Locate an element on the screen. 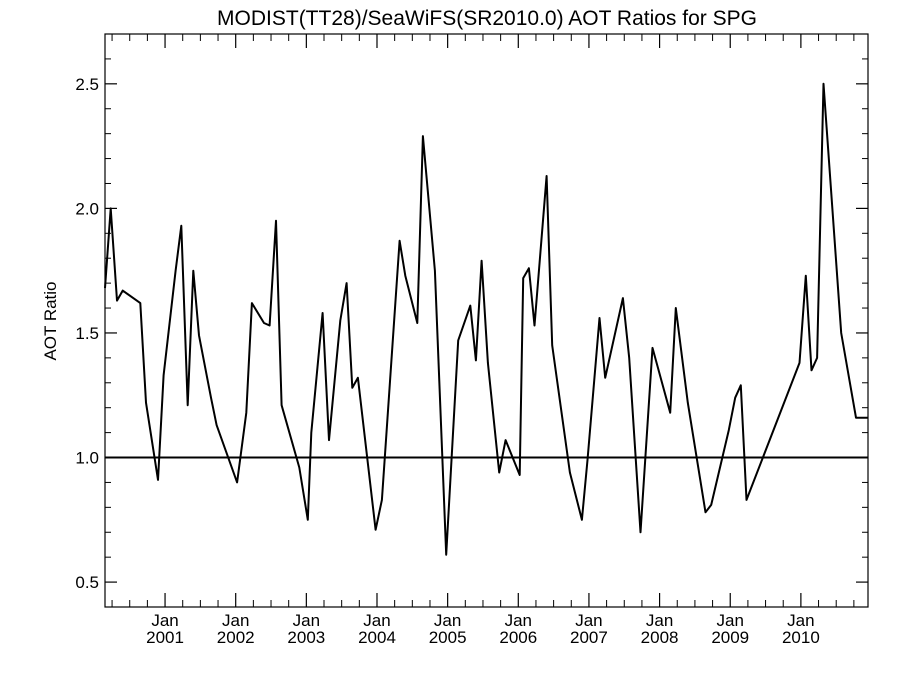 This screenshot has height=675, width=900. x-tick-label-year: 2004 is located at coordinates (377, 637).